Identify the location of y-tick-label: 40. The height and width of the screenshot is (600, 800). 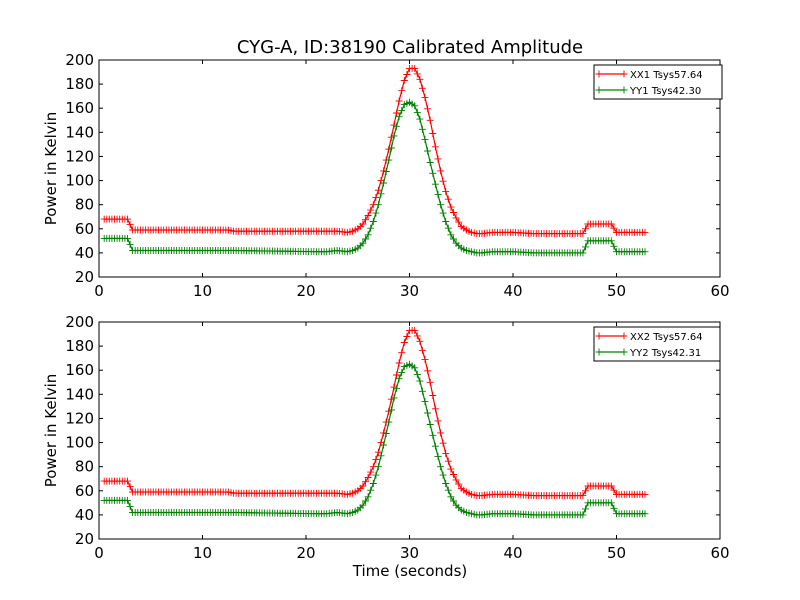
(84, 515).